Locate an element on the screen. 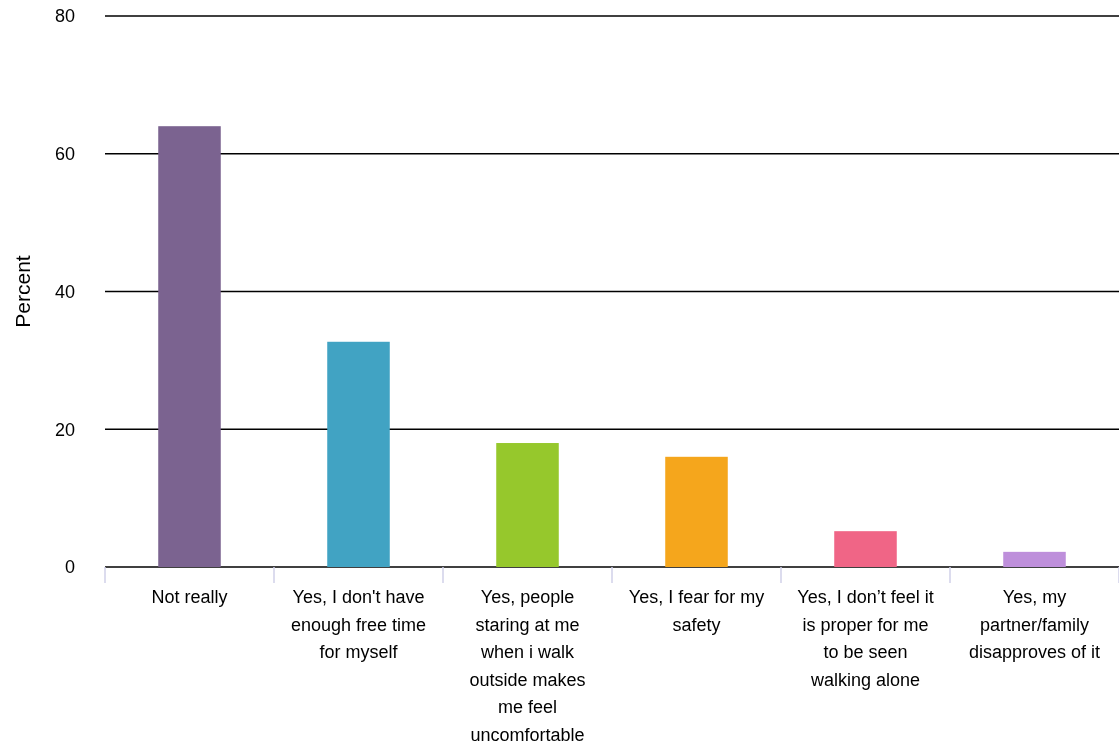 This screenshot has height=745, width=1119. x-tick-label: Yes, I don’t feel it is proper for me to be seen walking alone is located at coordinates (865, 638).